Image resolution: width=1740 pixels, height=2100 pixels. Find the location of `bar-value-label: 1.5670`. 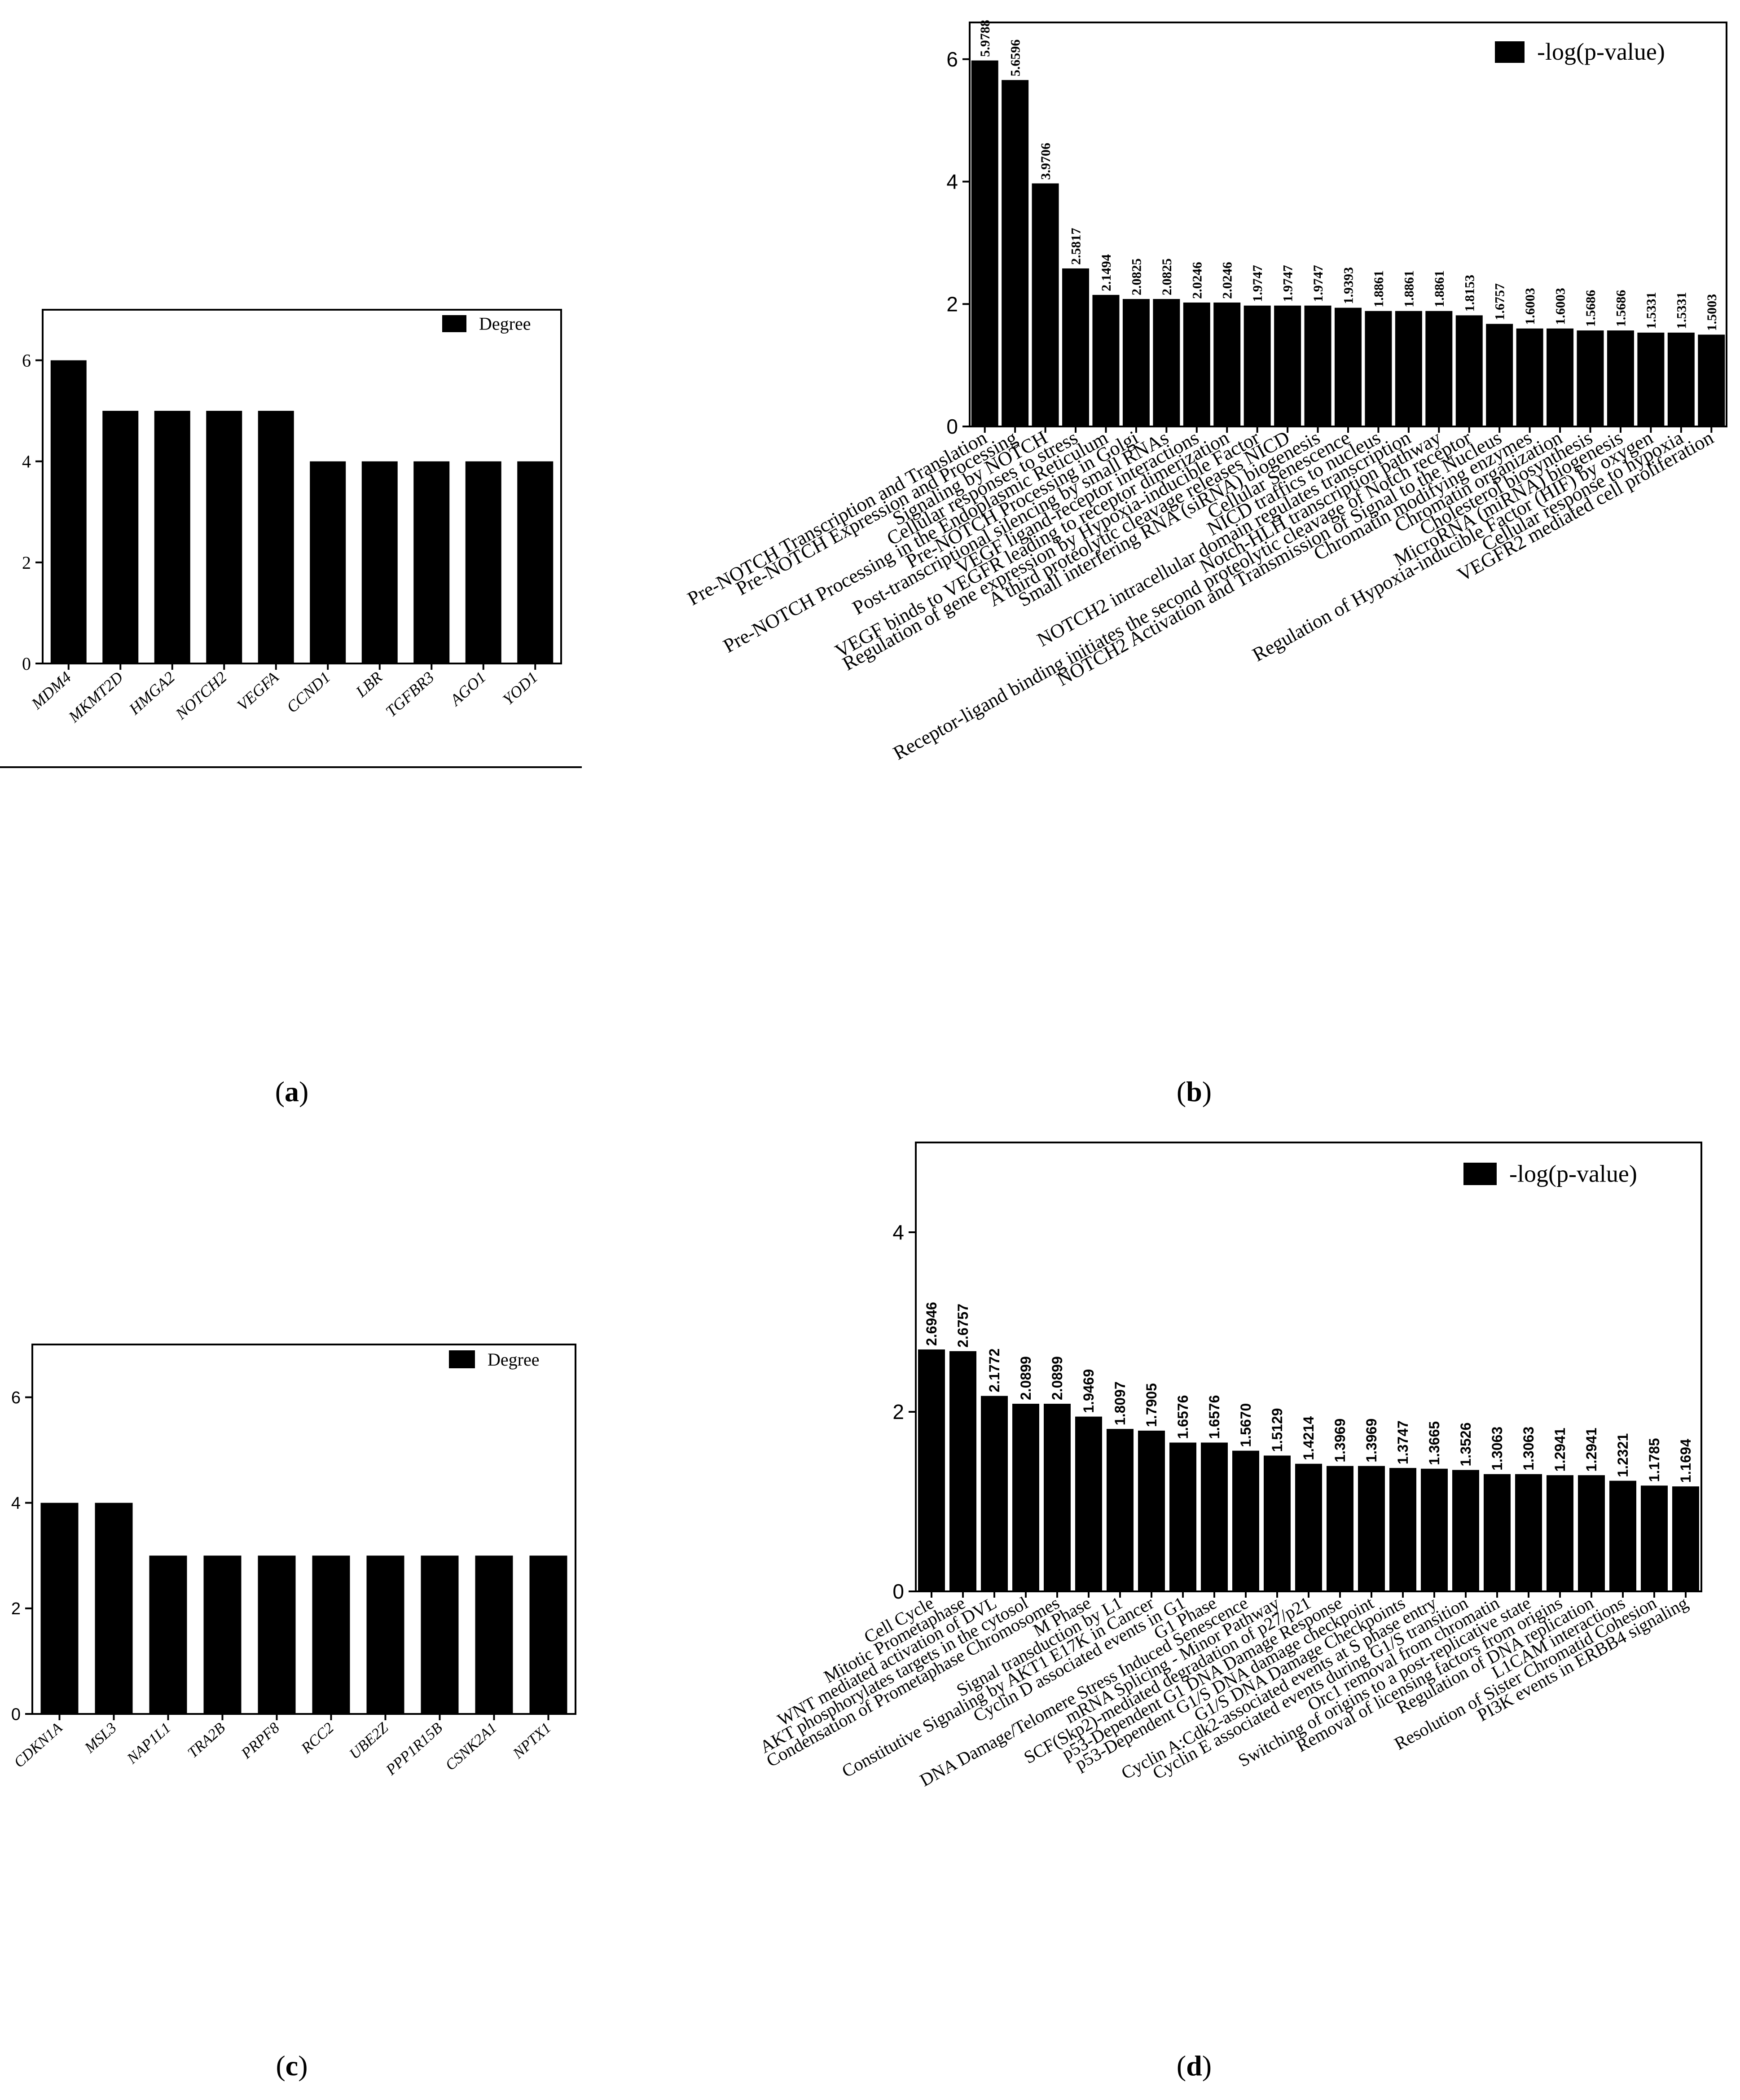

bar-value-label: 1.5670 is located at coordinates (1246, 1425).